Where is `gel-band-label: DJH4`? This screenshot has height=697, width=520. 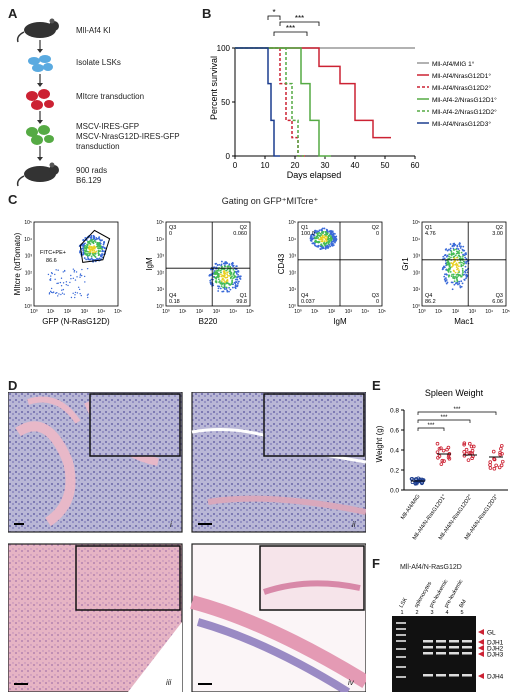
gel-band-label: DJH4 is located at coordinates (495, 677).